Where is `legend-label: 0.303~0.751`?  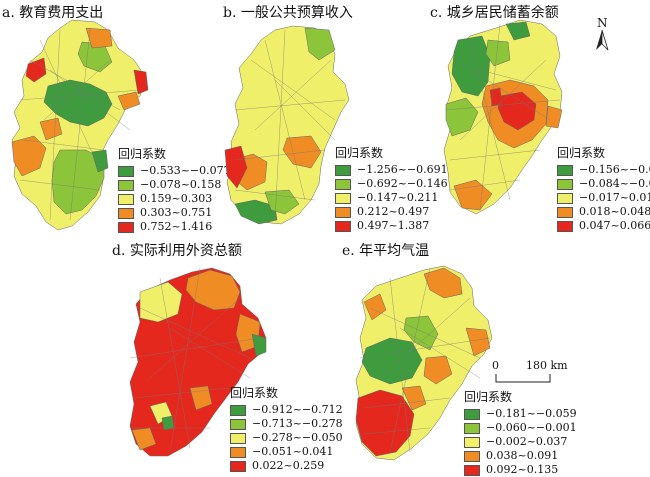 legend-label: 0.303~0.751 is located at coordinates (176, 212).